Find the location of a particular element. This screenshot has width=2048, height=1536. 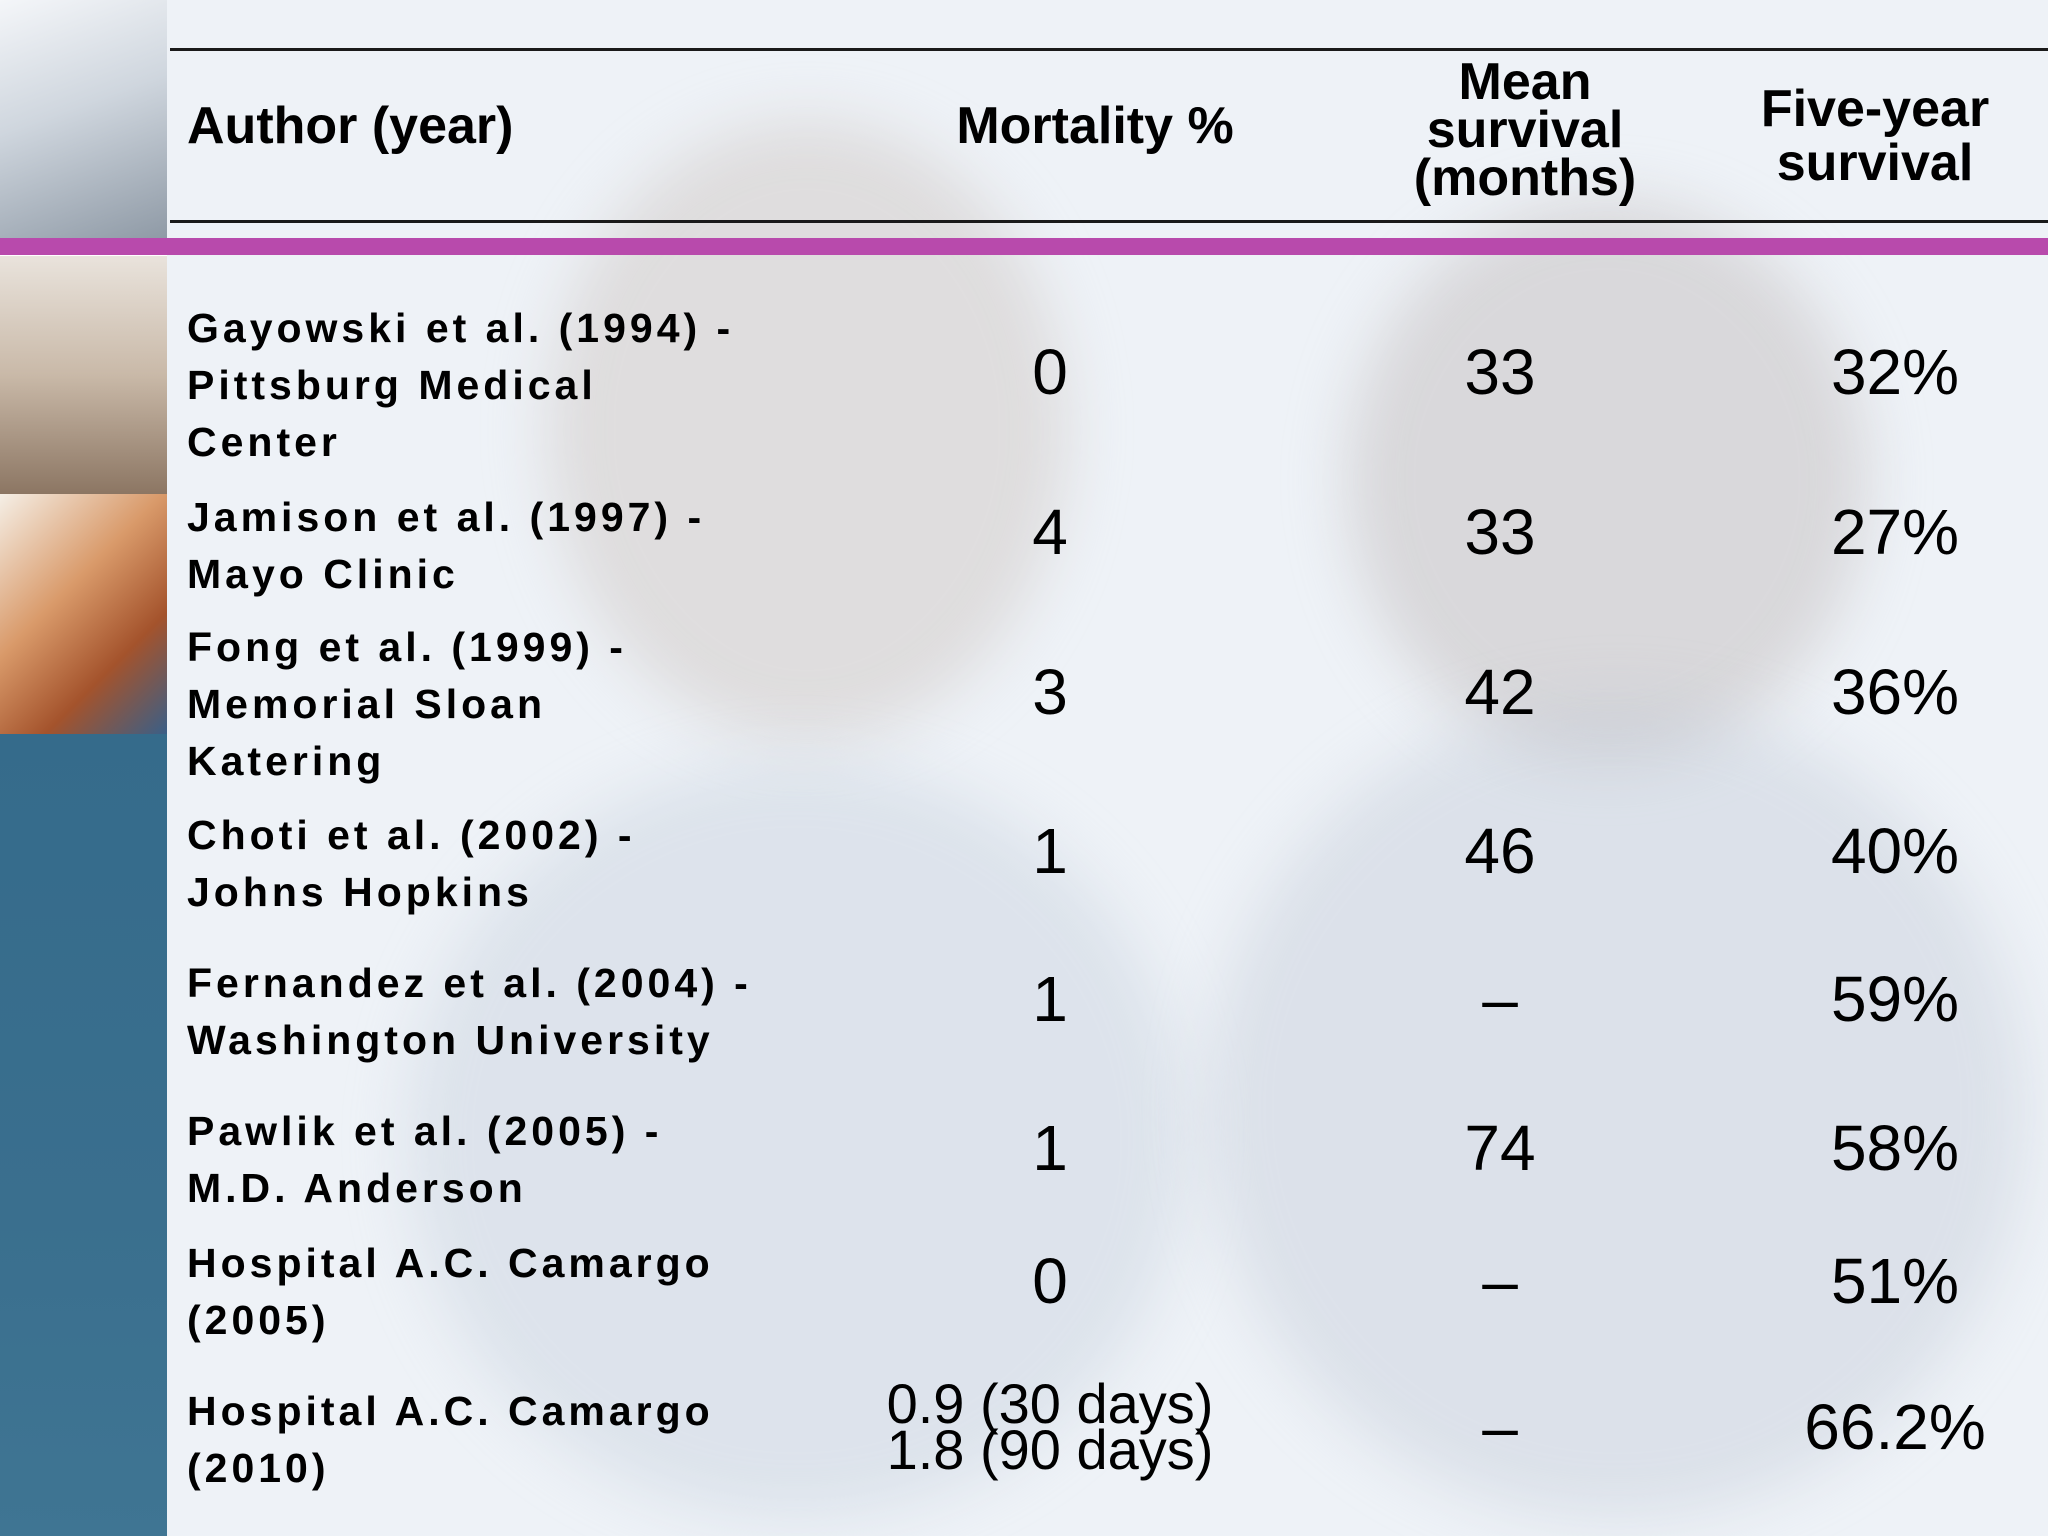

table-row-author: Pawlik et al. (2005) - M.D. Anderson is located at coordinates (425, 1159).